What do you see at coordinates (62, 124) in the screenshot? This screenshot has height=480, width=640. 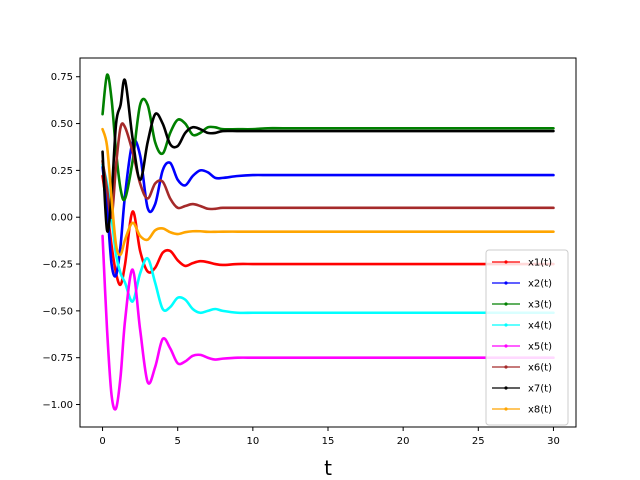 I see `y-tick-label: 0.50` at bounding box center [62, 124].